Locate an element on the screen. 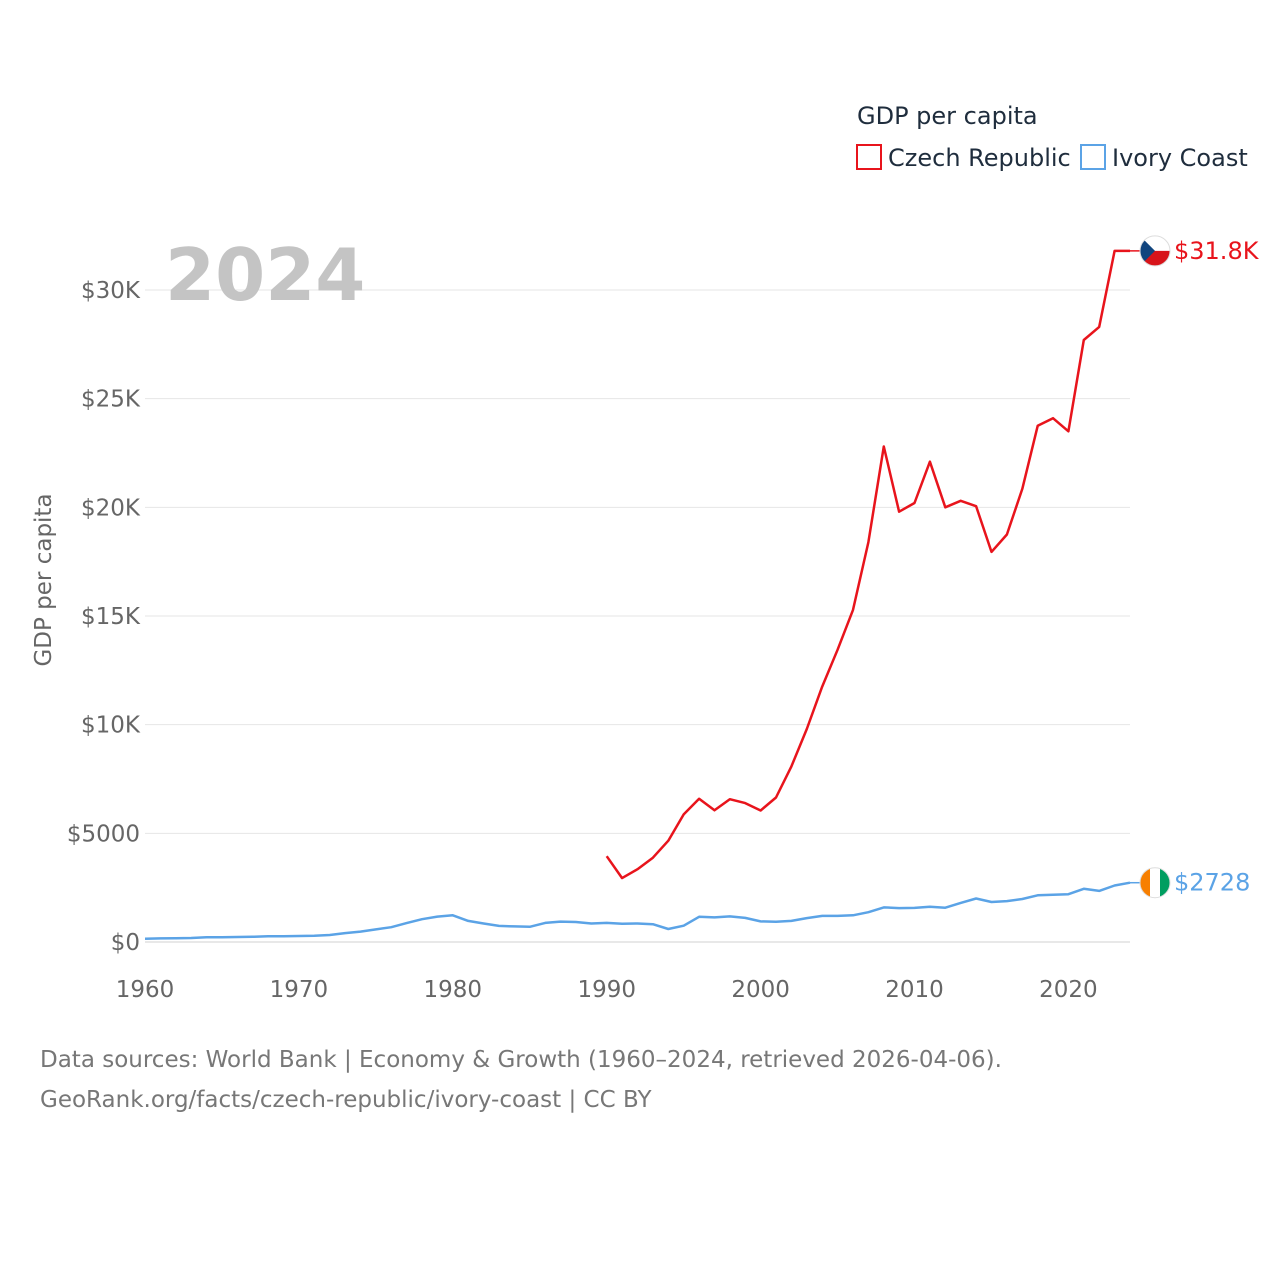 This screenshot has width=1280, height=1280. y-tick-label: $5000 is located at coordinates (103, 834).